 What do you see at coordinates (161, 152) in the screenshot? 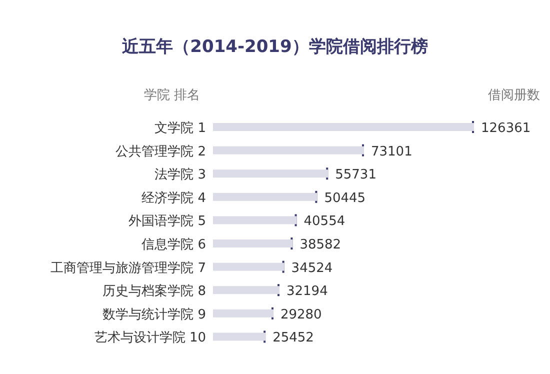
I see `y-tick-label: 公共管理学院 2` at bounding box center [161, 152].